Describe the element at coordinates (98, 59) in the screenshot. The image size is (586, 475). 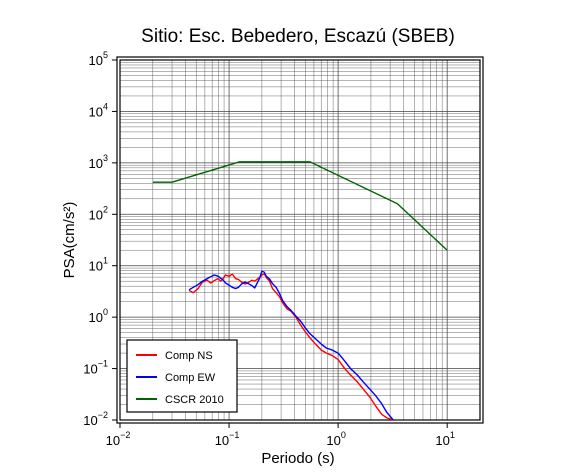
I see `y-tick-label: 10⁵` at that location.